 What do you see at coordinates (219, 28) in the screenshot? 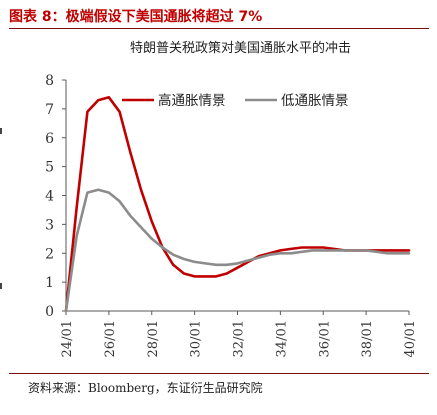
I see `title-rule` at bounding box center [219, 28].